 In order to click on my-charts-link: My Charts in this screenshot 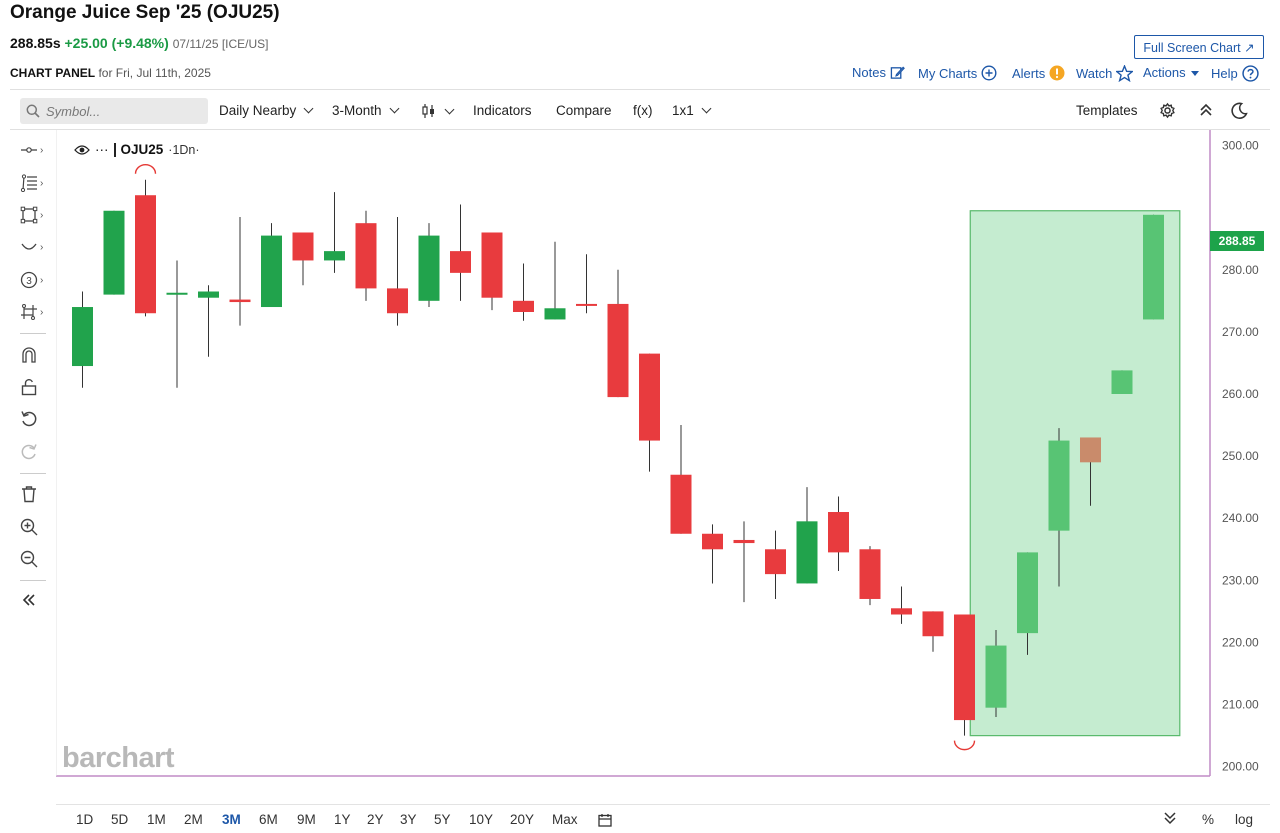, I will do `click(957, 73)`.